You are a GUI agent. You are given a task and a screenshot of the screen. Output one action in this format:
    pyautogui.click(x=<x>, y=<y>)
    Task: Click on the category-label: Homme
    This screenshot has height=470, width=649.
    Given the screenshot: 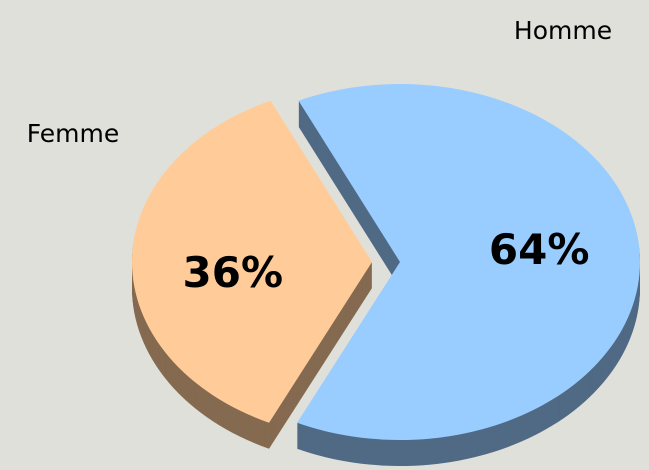 What is the action you would take?
    pyautogui.click(x=563, y=30)
    